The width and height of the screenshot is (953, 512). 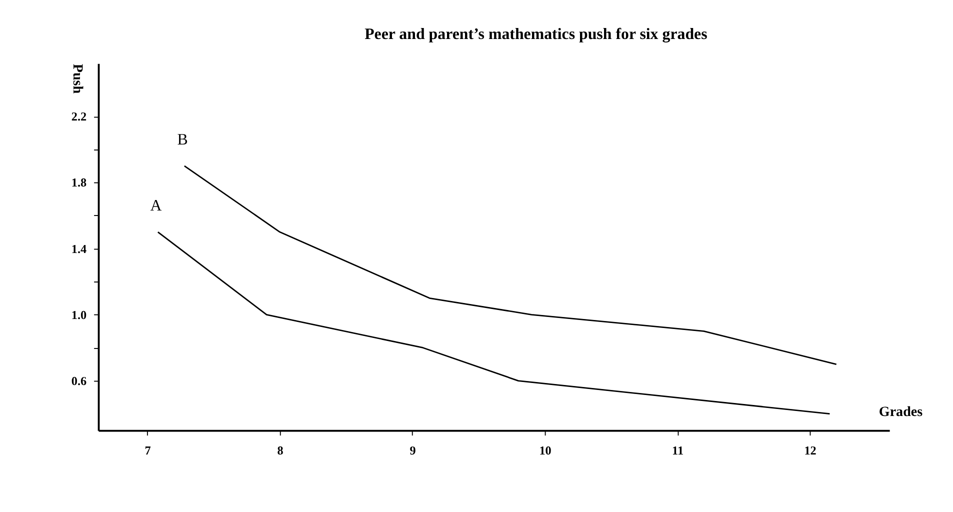 I want to click on x-tick-label: 7, so click(x=147, y=450).